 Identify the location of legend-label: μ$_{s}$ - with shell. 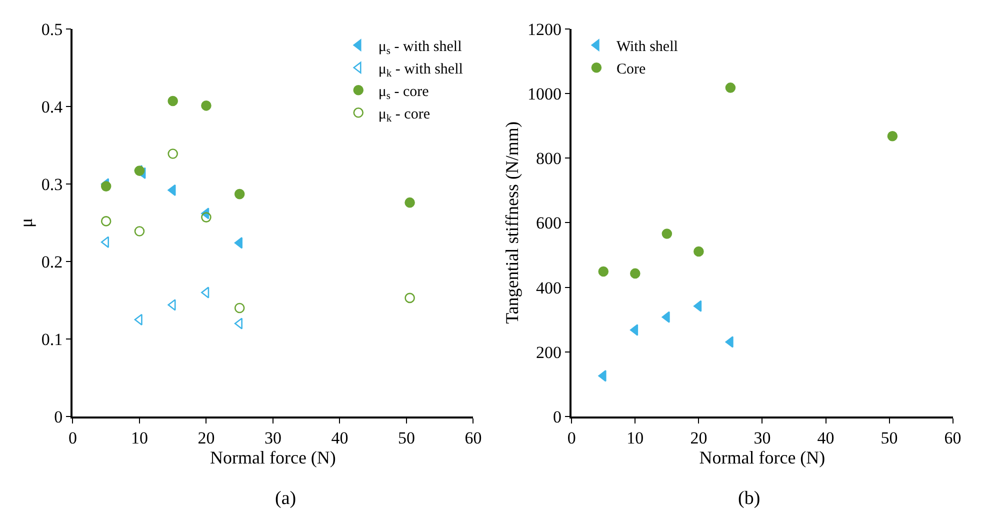
(420, 48).